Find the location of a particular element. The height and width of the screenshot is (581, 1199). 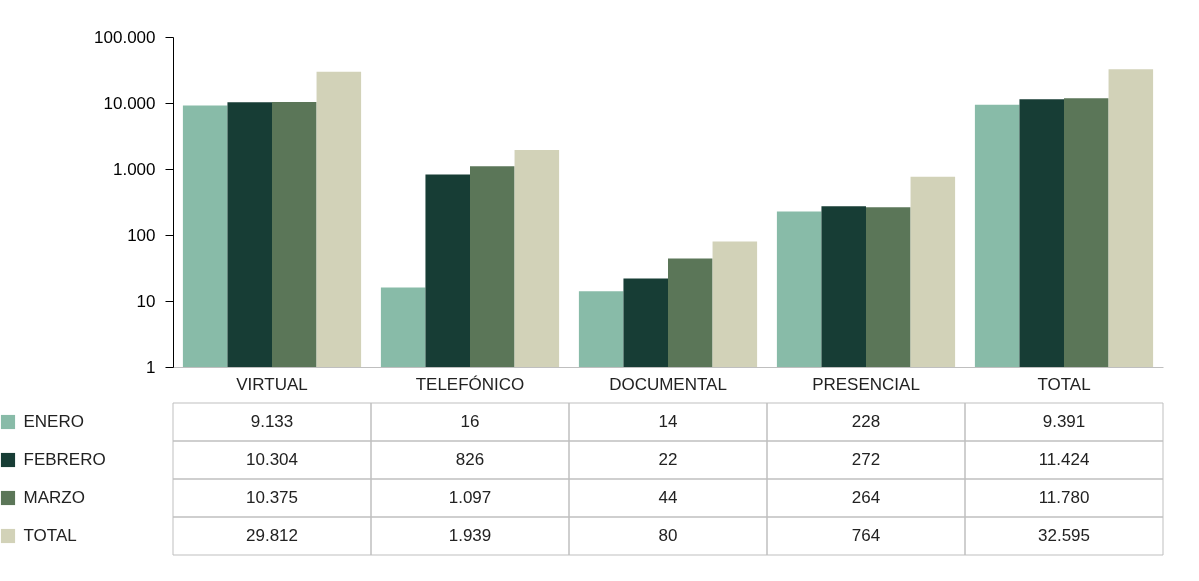

data-label: 10.304 is located at coordinates (272, 459).